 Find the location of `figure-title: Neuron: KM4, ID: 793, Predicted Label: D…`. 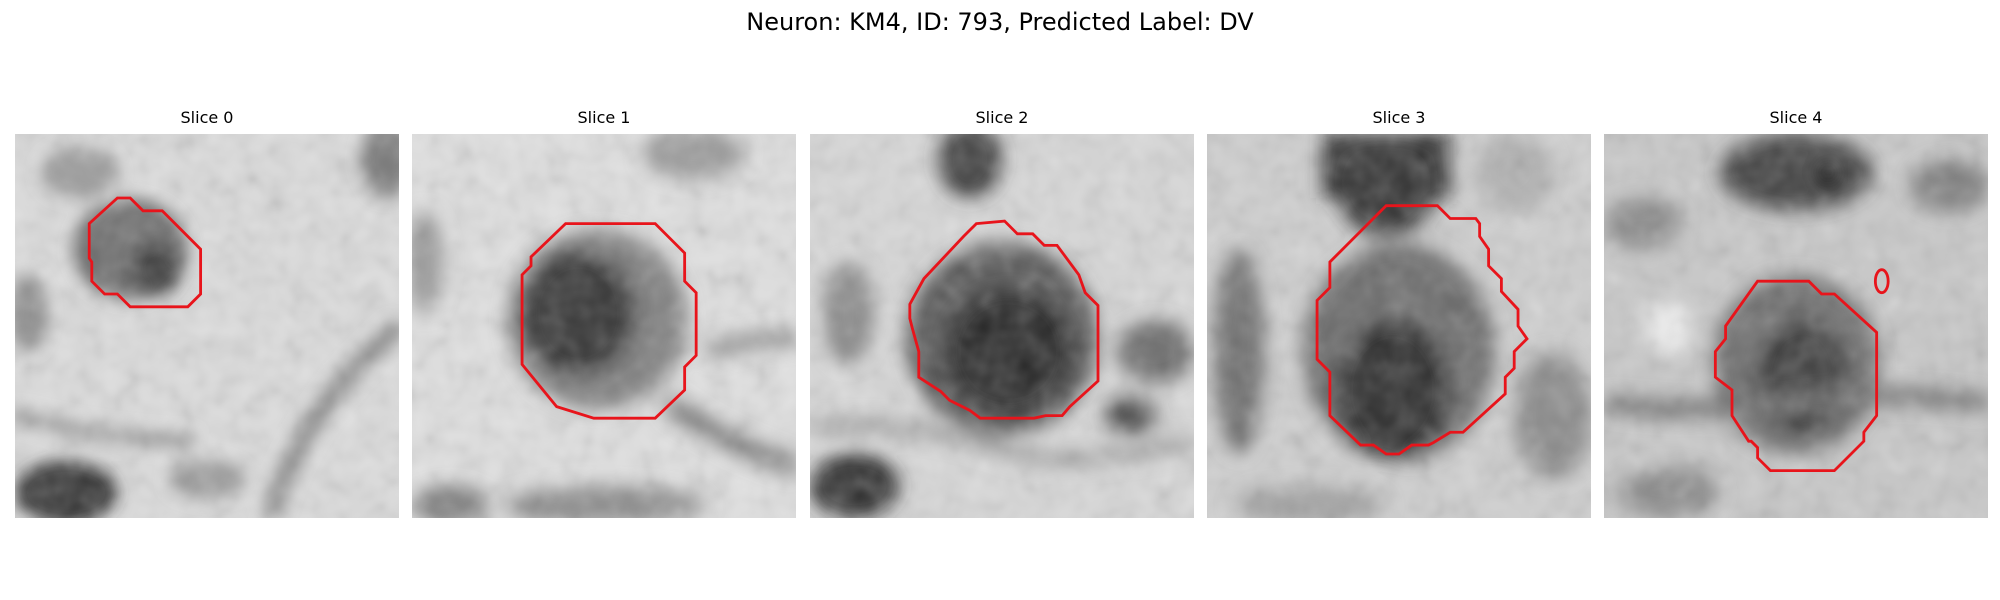

figure-title: Neuron: KM4, ID: 793, Predicted Label: D… is located at coordinates (1000, 22).